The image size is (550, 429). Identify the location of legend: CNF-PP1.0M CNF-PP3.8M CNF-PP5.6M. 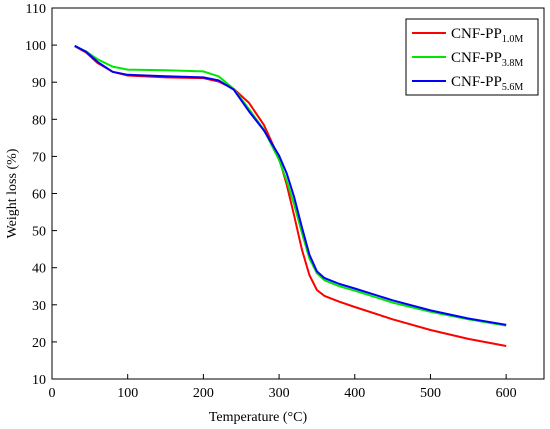
(472, 57).